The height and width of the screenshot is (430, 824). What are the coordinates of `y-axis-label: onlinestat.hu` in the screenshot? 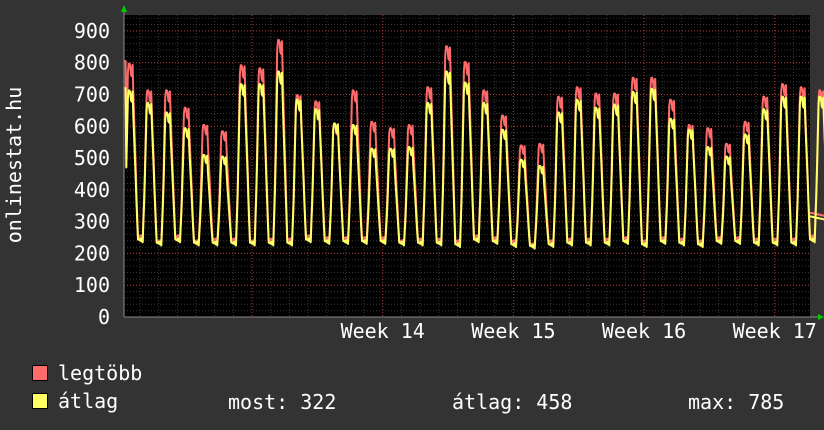 It's located at (14, 165).